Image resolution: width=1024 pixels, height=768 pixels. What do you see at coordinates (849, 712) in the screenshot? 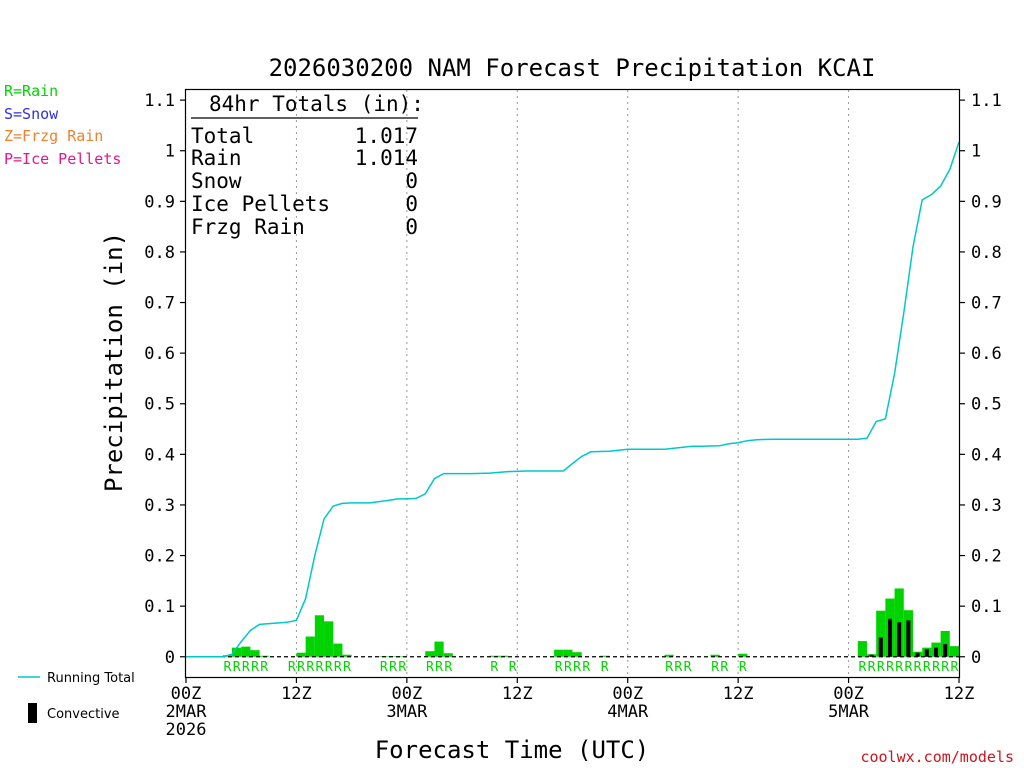
I see `x-tick-label: 5MAR` at bounding box center [849, 712].